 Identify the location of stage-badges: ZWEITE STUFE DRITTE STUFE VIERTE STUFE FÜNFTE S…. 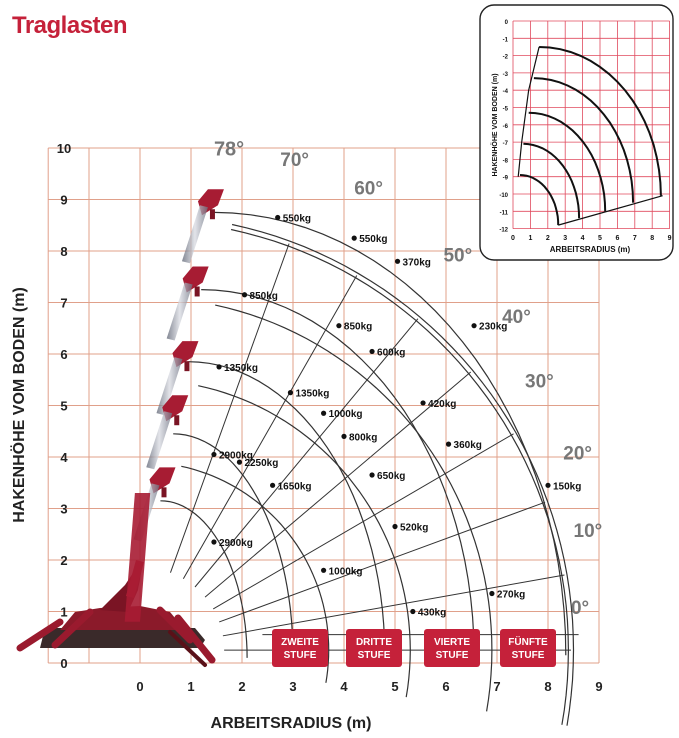
(414, 648).